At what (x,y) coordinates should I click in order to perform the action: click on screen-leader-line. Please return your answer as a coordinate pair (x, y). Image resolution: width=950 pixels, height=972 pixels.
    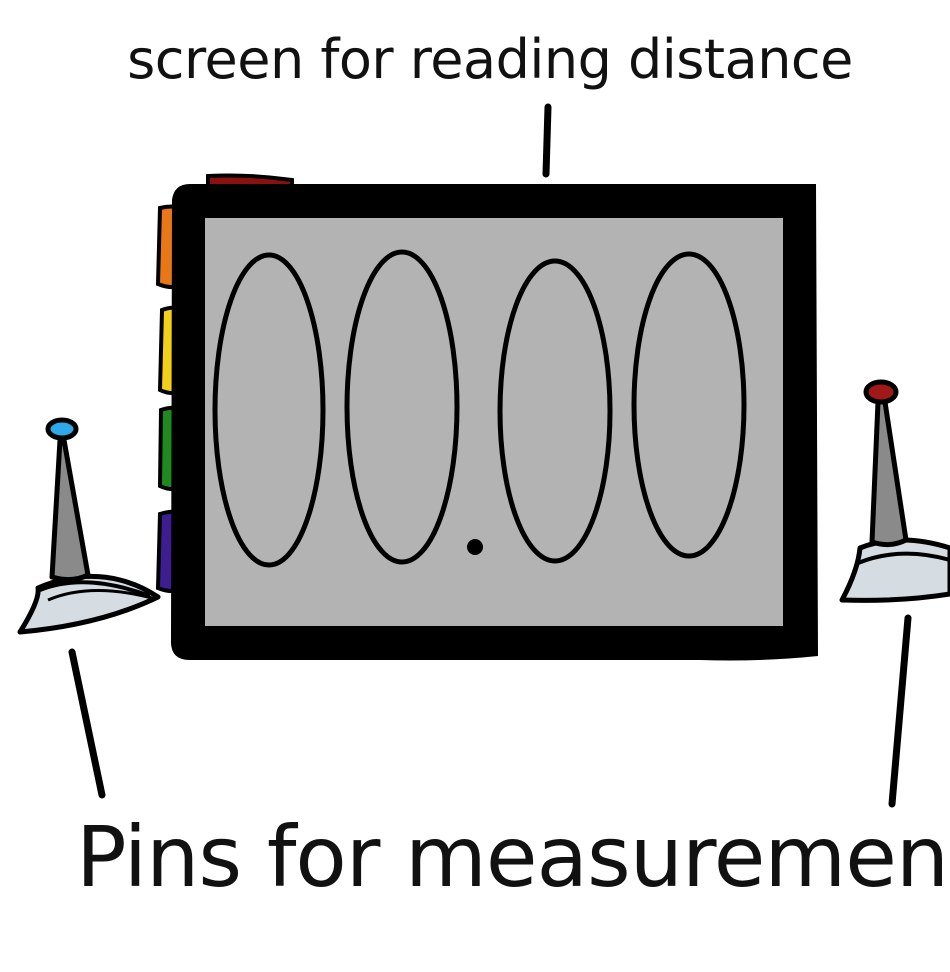
    Looking at the image, I should click on (547, 140).